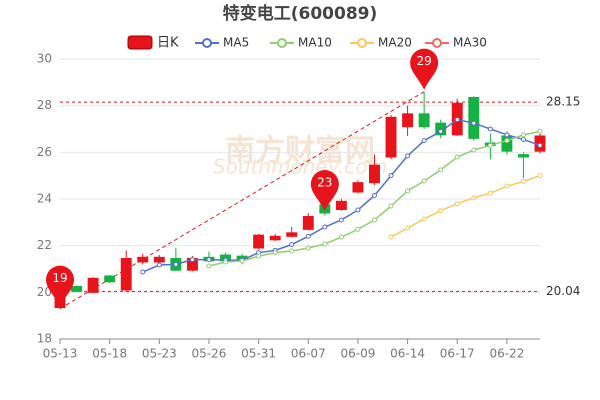 The height and width of the screenshot is (400, 600). I want to click on ref-label: 20.04, so click(563, 291).